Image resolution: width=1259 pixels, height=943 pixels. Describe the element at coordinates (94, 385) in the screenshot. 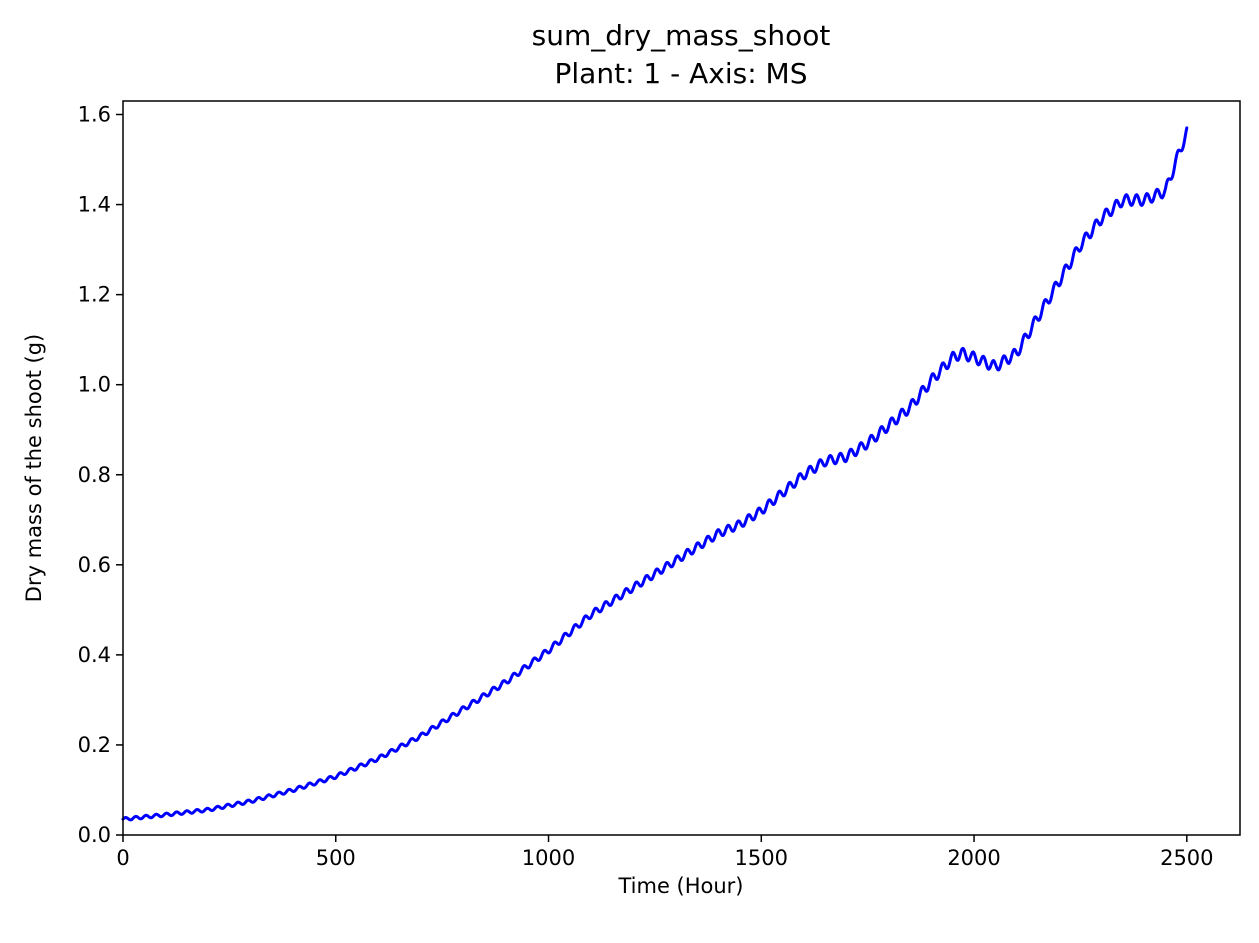

I see `y-tick-label: 1.0` at that location.